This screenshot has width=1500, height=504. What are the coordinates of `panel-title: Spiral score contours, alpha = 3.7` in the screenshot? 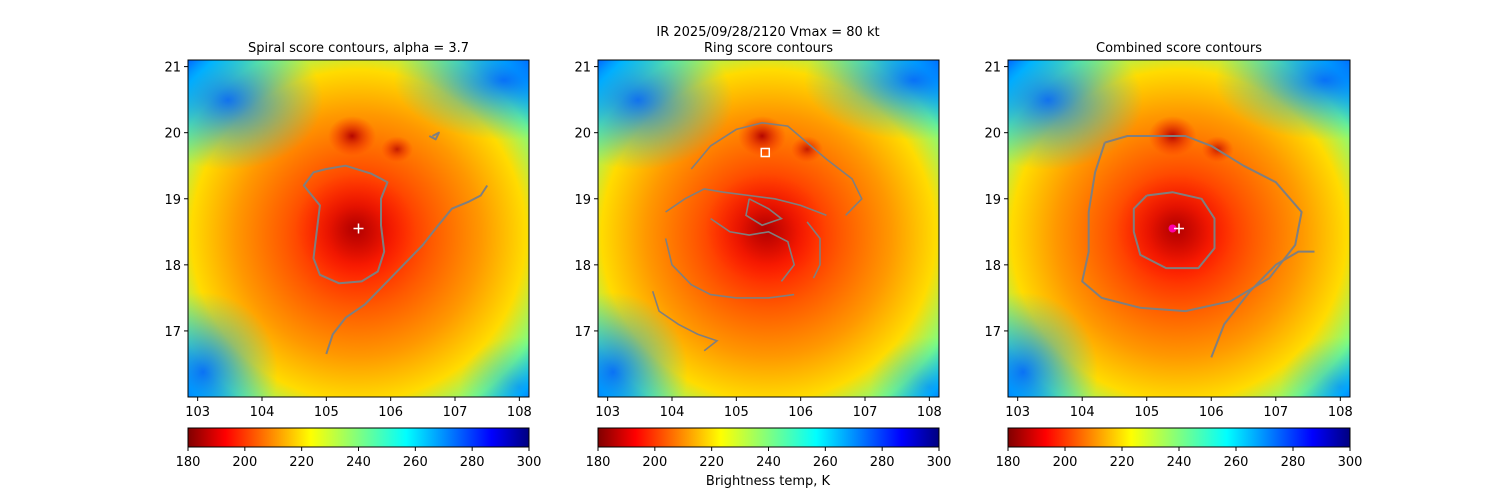 It's located at (358, 48).